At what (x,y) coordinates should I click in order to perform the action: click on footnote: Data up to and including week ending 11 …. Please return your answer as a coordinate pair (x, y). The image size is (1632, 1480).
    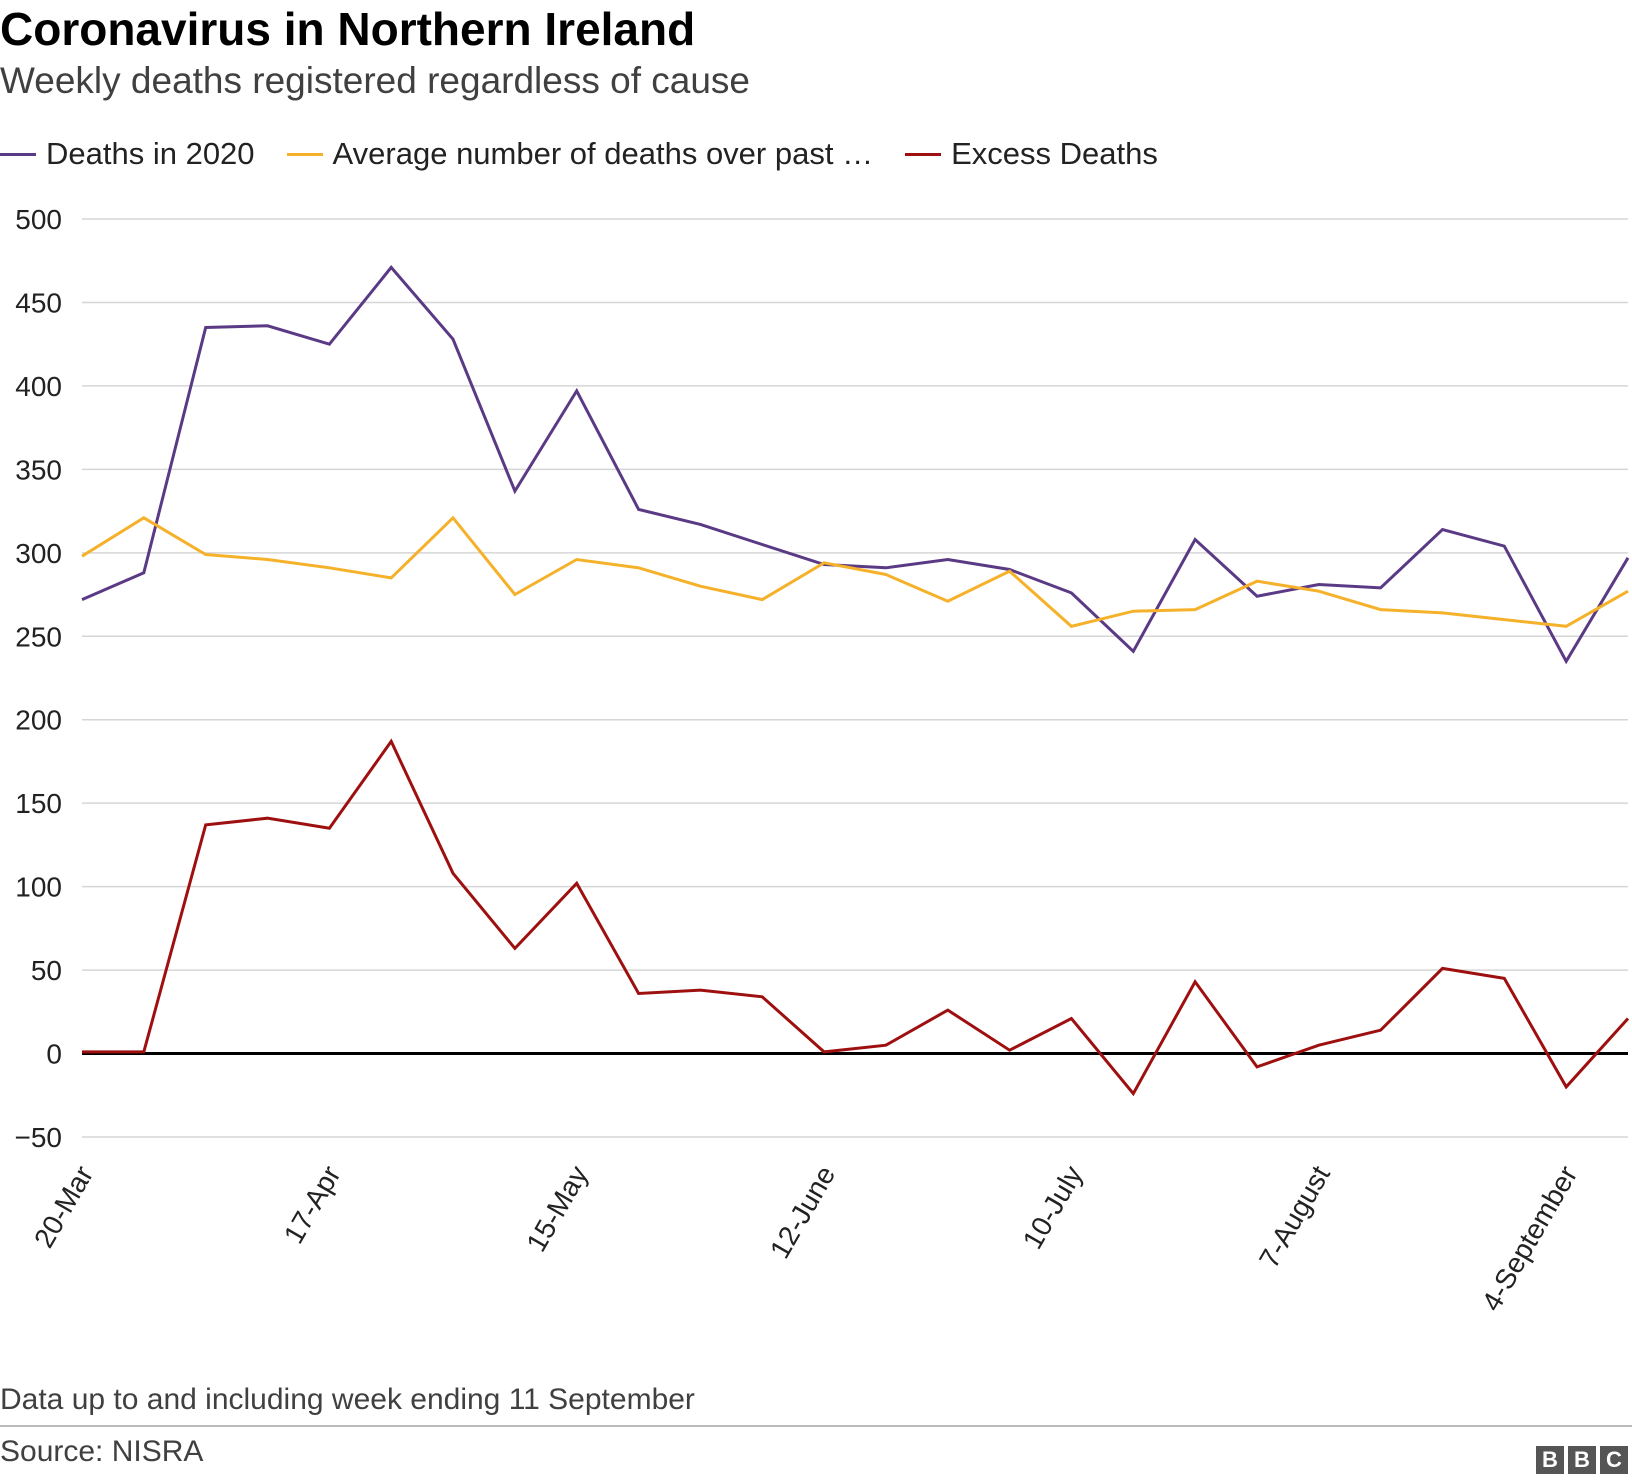
    Looking at the image, I should click on (347, 1399).